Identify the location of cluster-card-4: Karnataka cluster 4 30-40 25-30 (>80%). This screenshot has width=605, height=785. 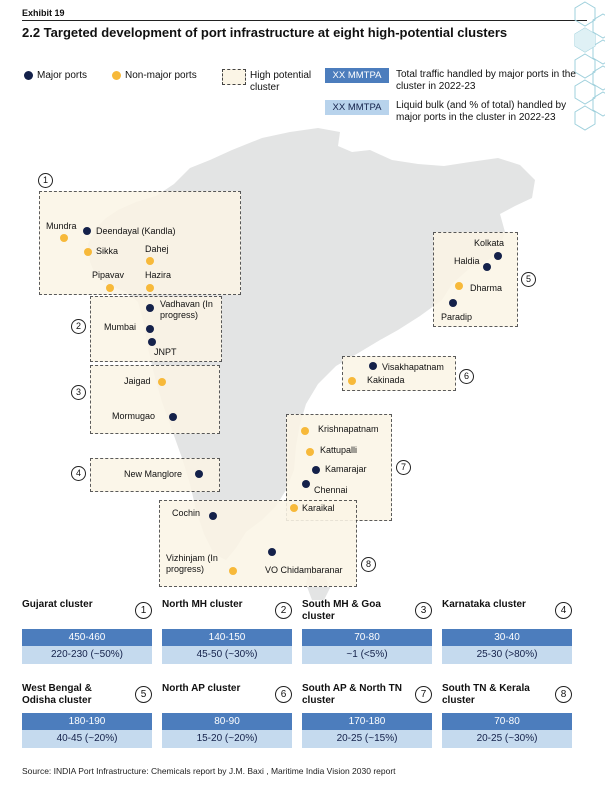
(507, 632).